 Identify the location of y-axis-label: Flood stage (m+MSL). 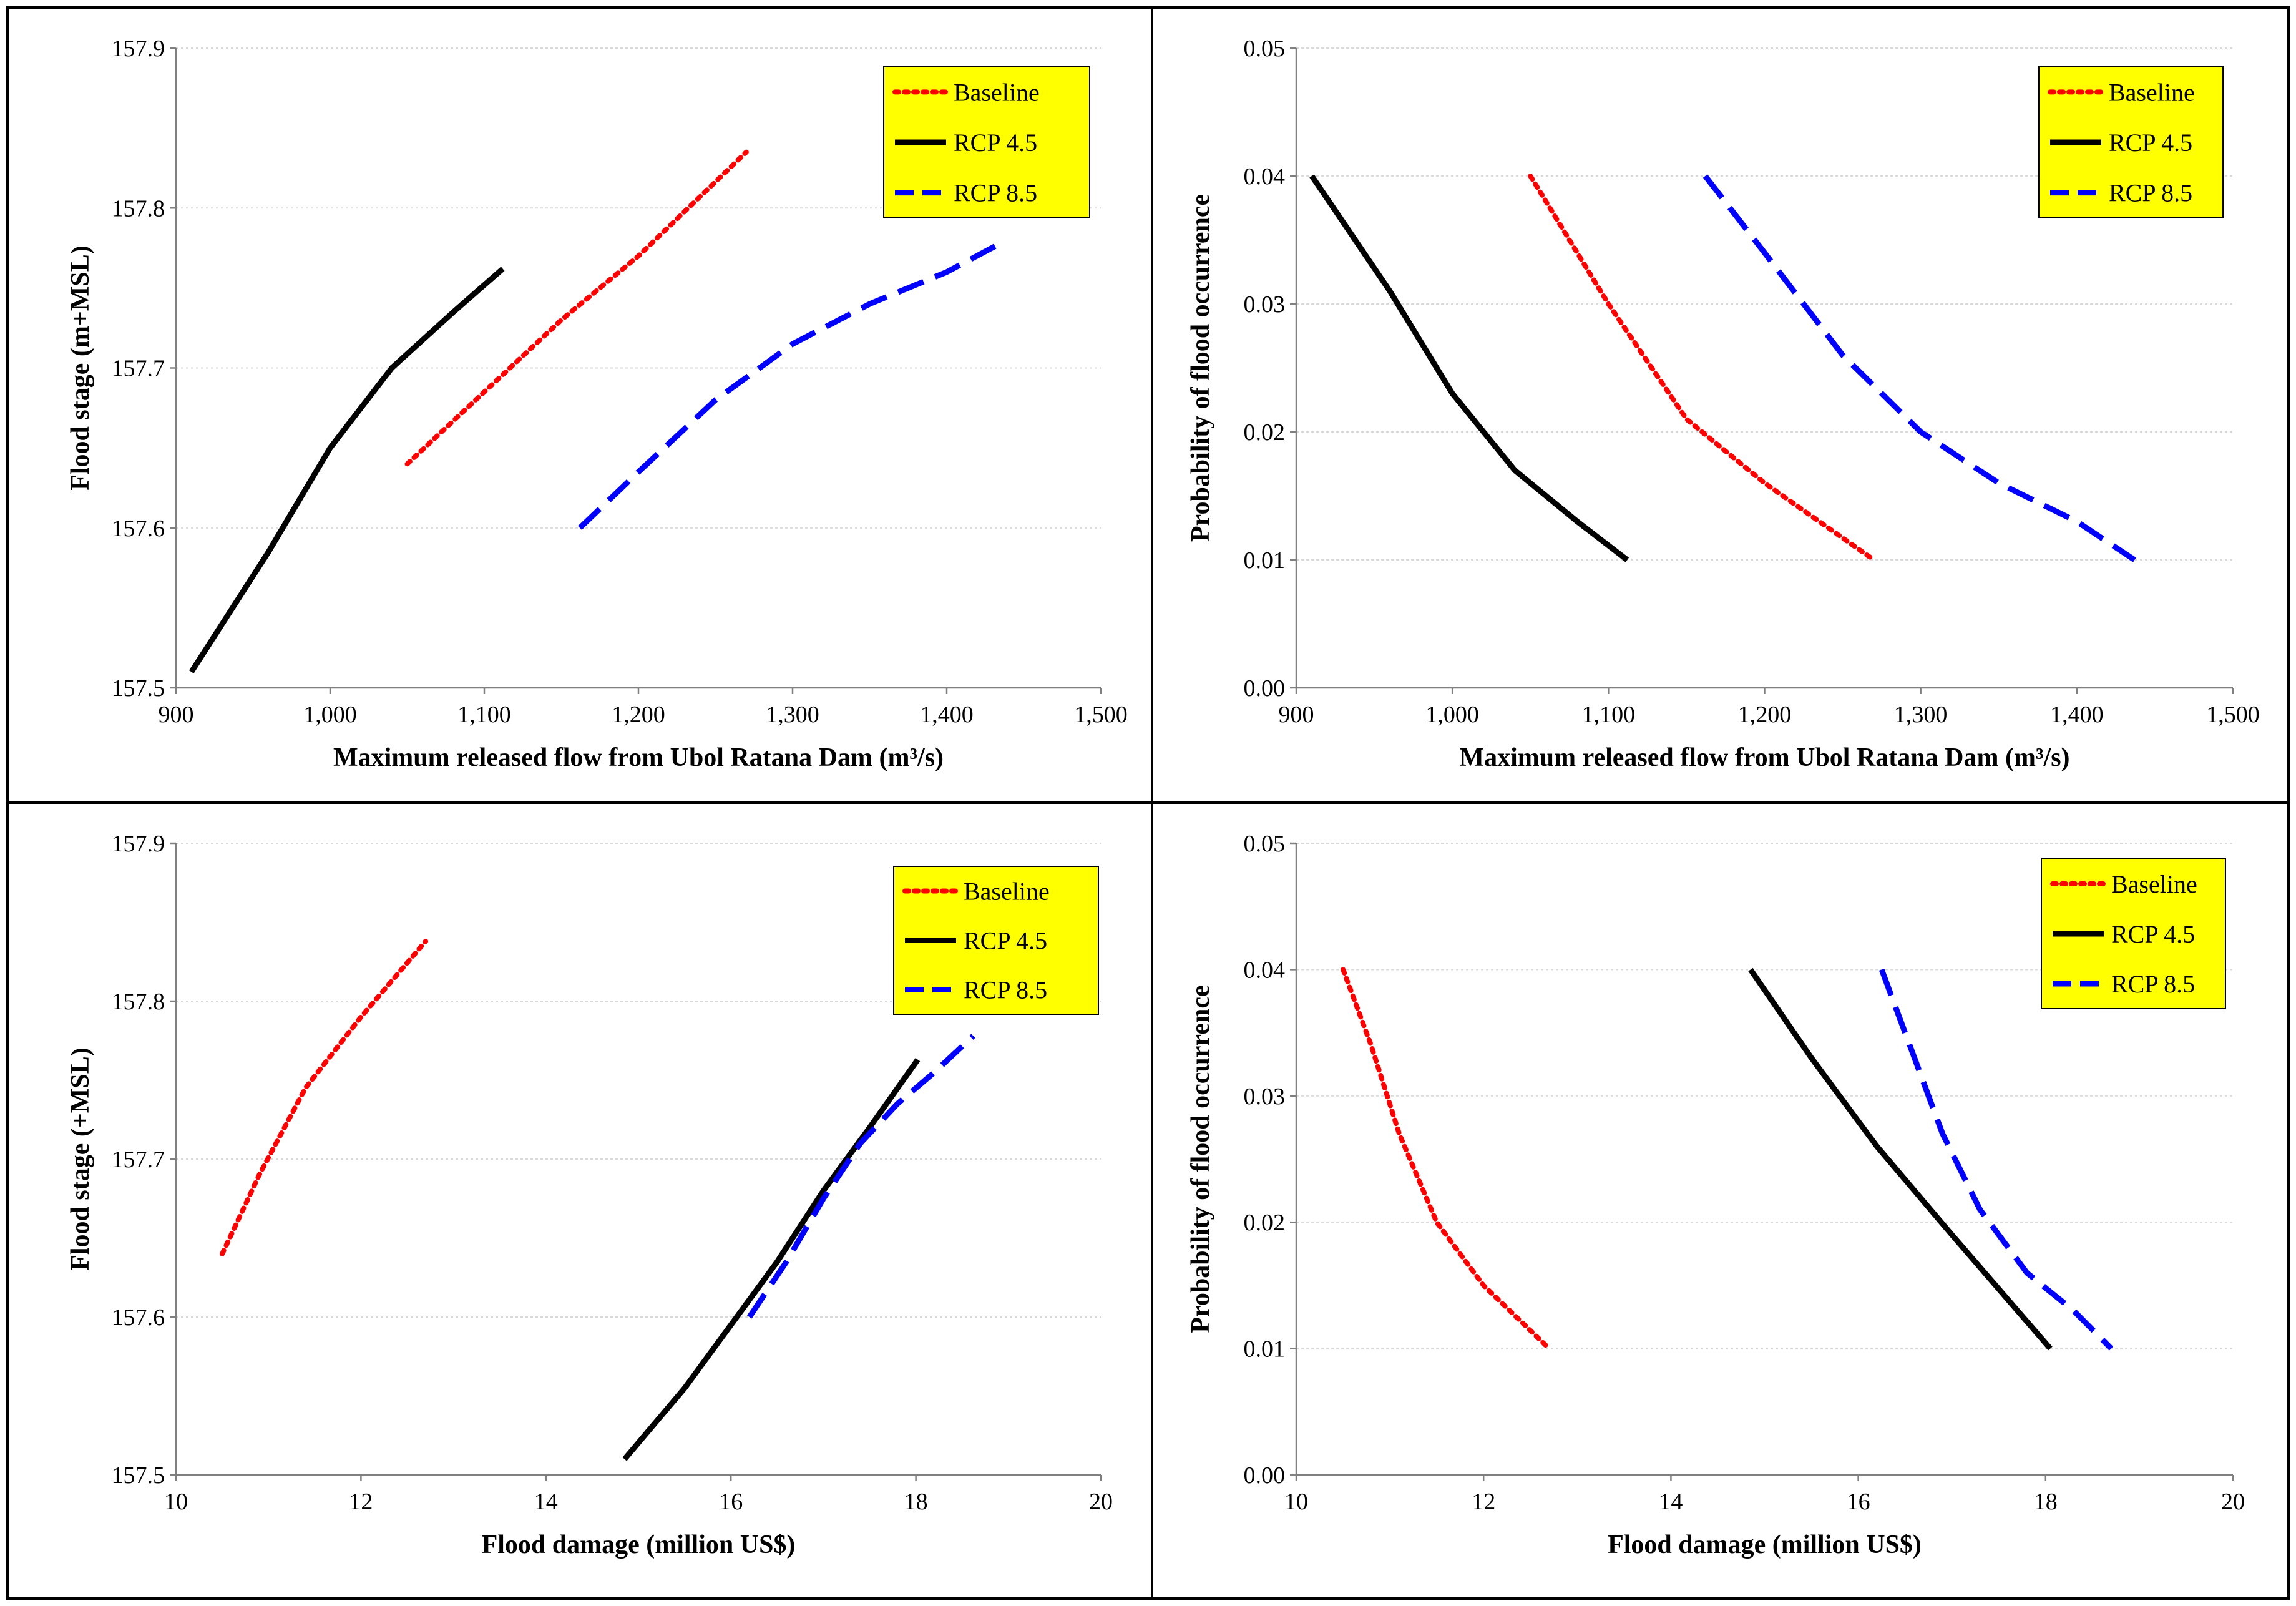
(80, 368).